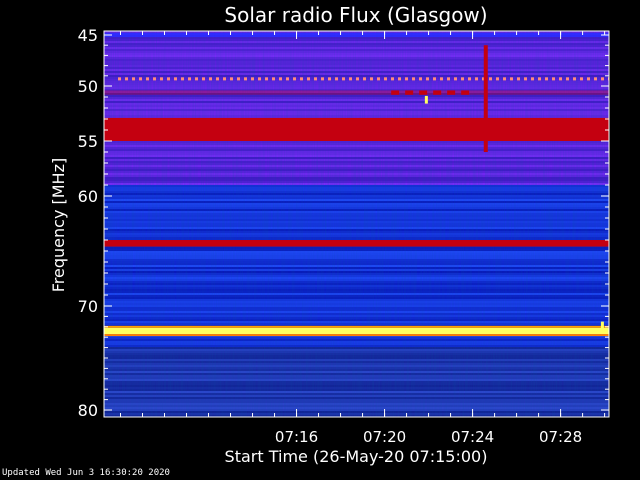 This screenshot has height=480, width=640. I want to click on y-tick-label: 50, so click(88, 86).